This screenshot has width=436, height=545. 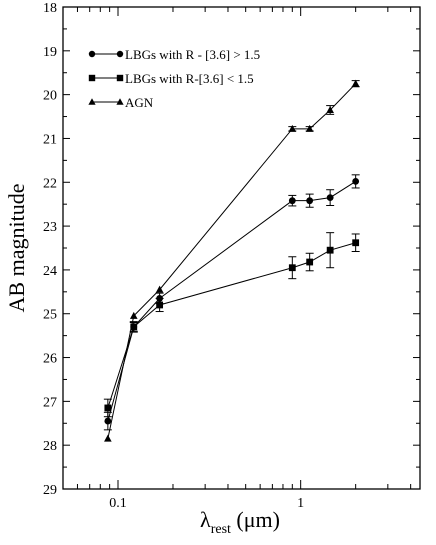 What do you see at coordinates (50, 402) in the screenshot?
I see `y-tick-label: 27` at bounding box center [50, 402].